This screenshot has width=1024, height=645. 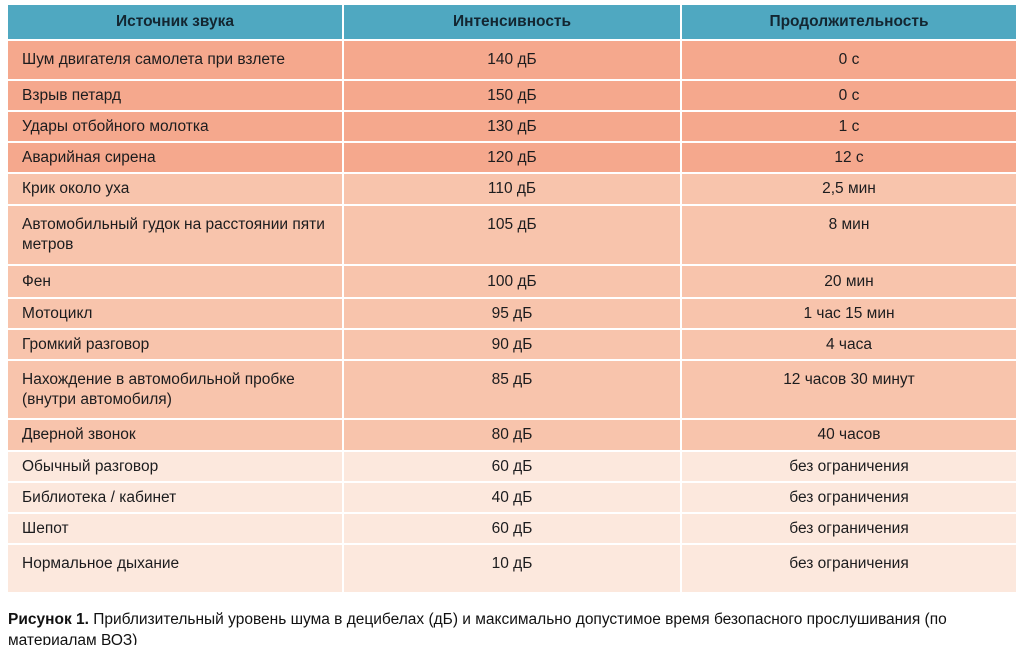 I want to click on cell-intensity: 150 дБ, so click(x=512, y=95).